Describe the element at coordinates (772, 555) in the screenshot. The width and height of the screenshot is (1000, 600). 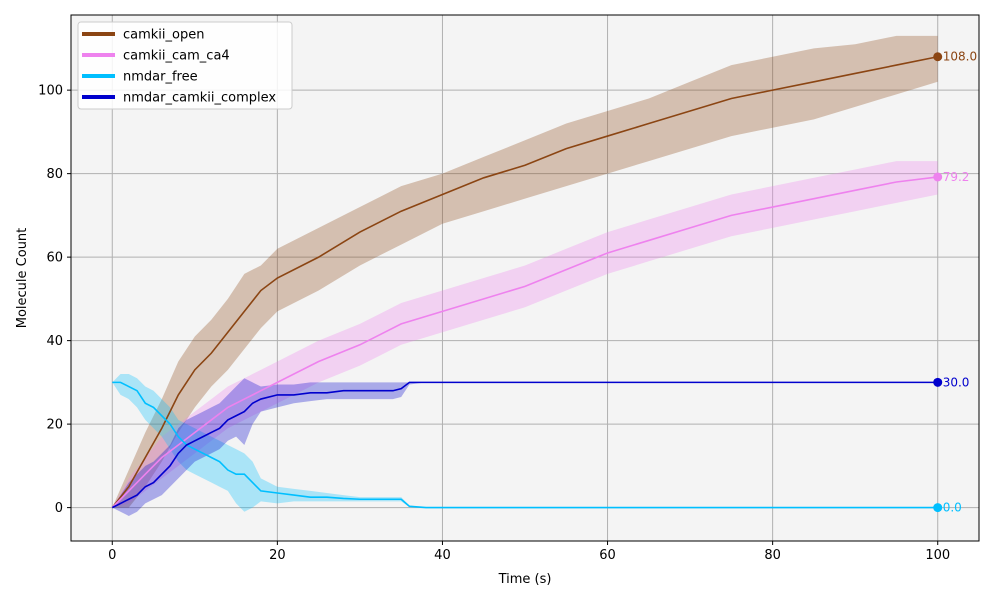
I see `x-tick-label: 80` at that location.